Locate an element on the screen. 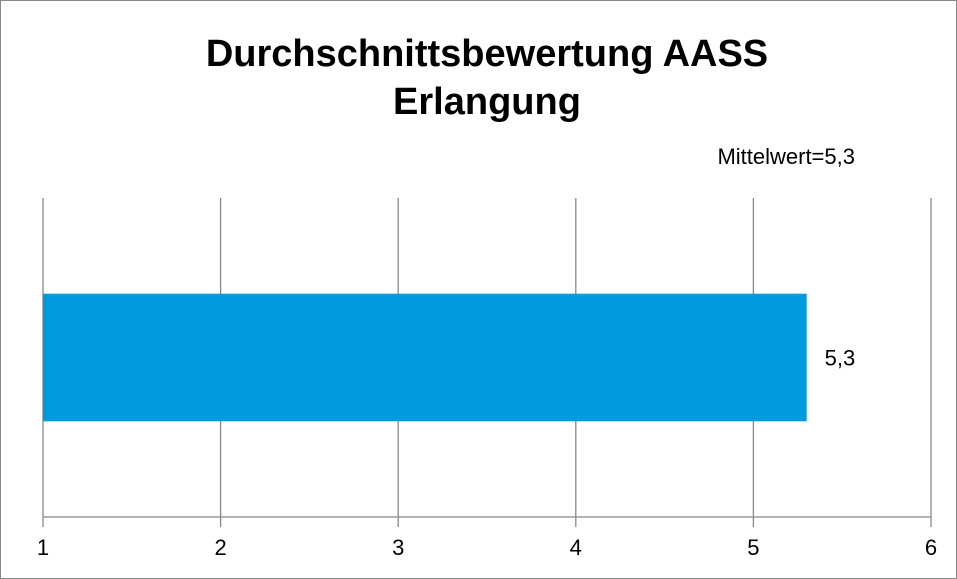 The height and width of the screenshot is (579, 957). chart-title: Durchschnittsbewertung AASS Erlangung is located at coordinates (487, 78).